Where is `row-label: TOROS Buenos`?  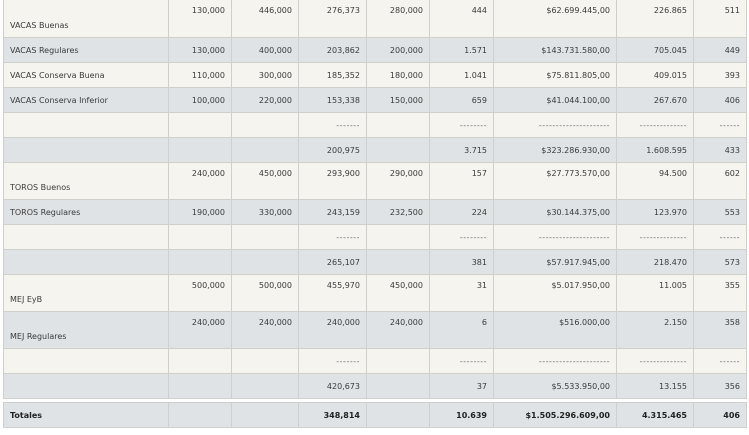
row-label: TOROS Buenos is located at coordinates (86, 181).